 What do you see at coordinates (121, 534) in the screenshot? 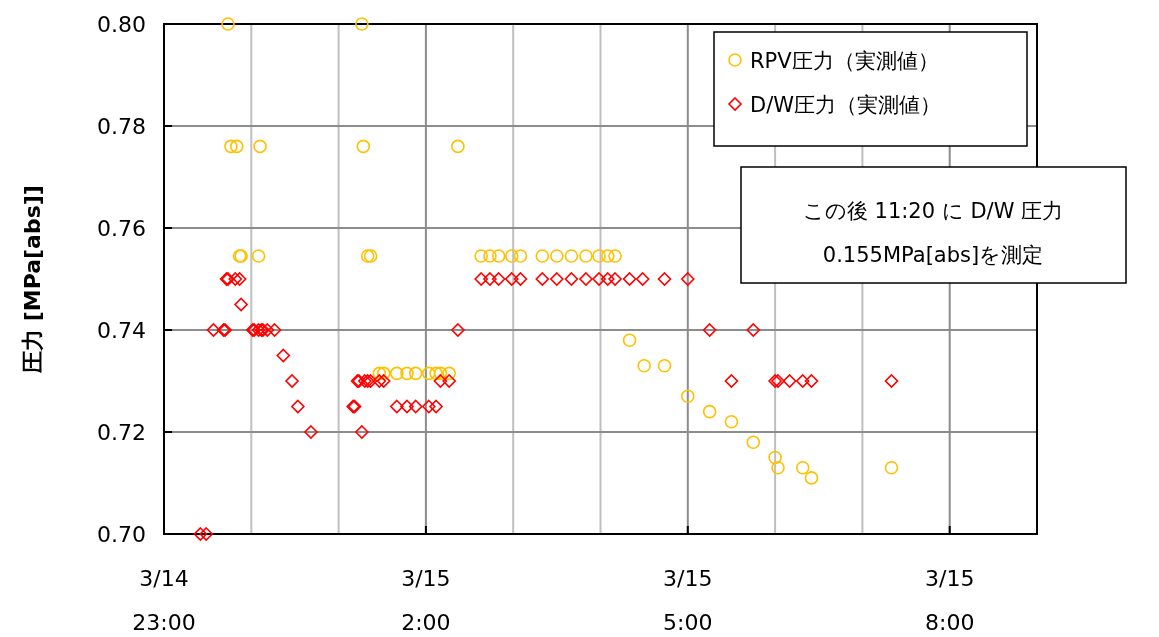
I see `y-tick-label: 0.70` at bounding box center [121, 534].